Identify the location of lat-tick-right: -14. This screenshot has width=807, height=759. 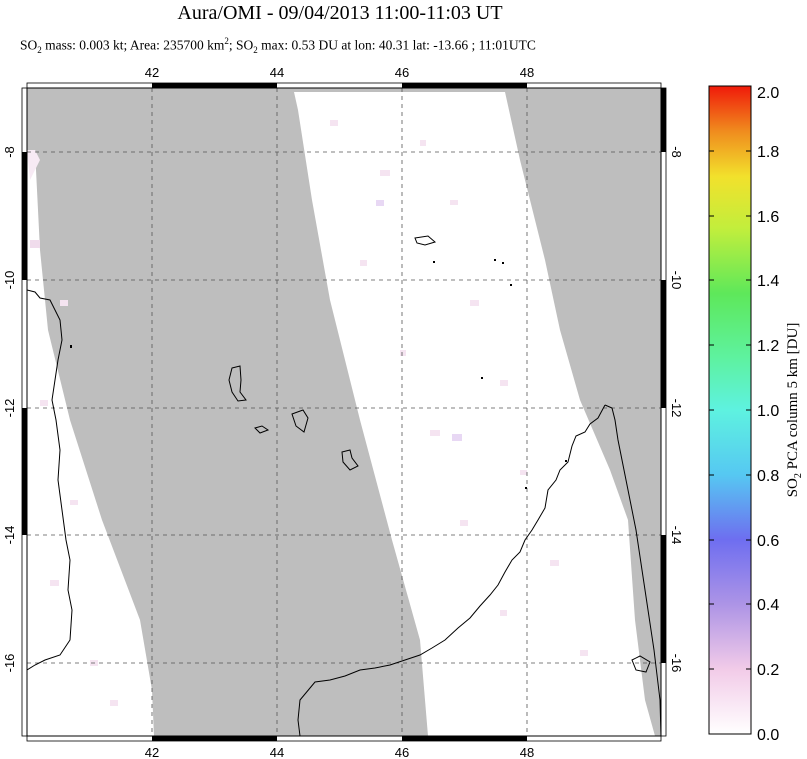
(676, 535).